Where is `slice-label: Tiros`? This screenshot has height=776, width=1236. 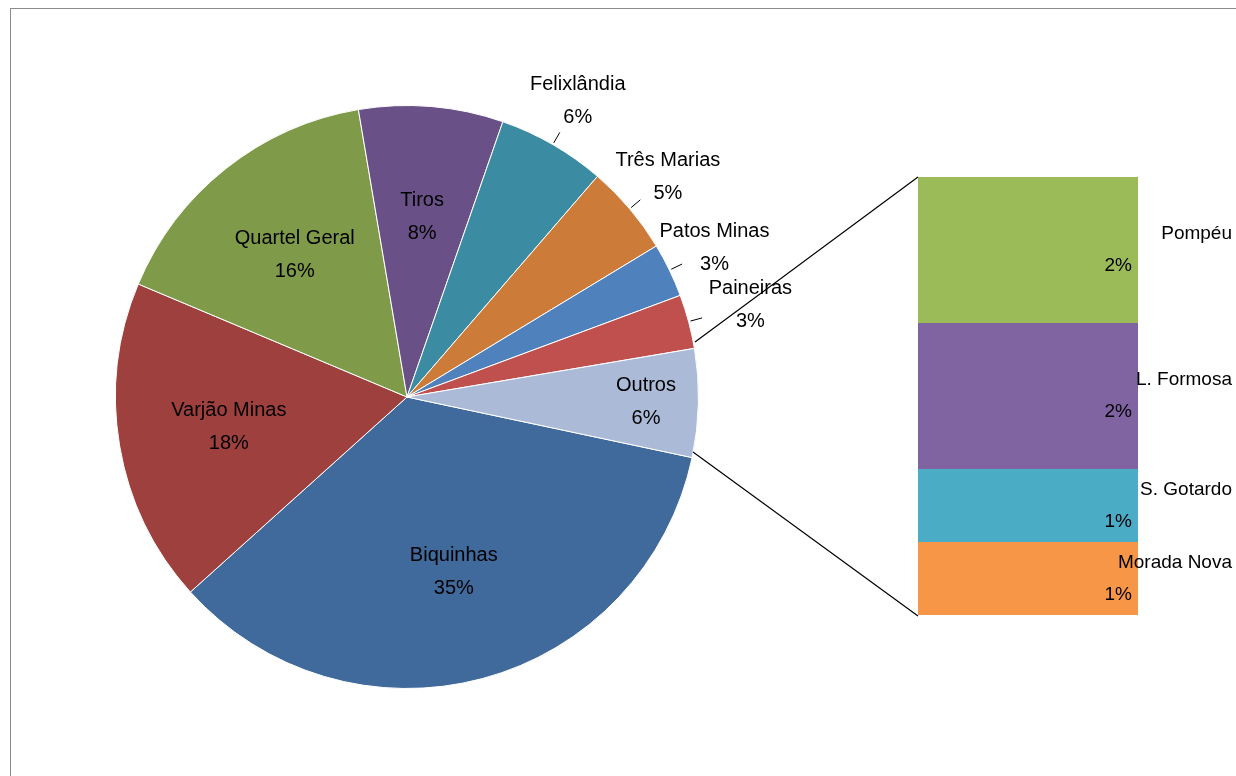 slice-label: Tiros is located at coordinates (422, 198).